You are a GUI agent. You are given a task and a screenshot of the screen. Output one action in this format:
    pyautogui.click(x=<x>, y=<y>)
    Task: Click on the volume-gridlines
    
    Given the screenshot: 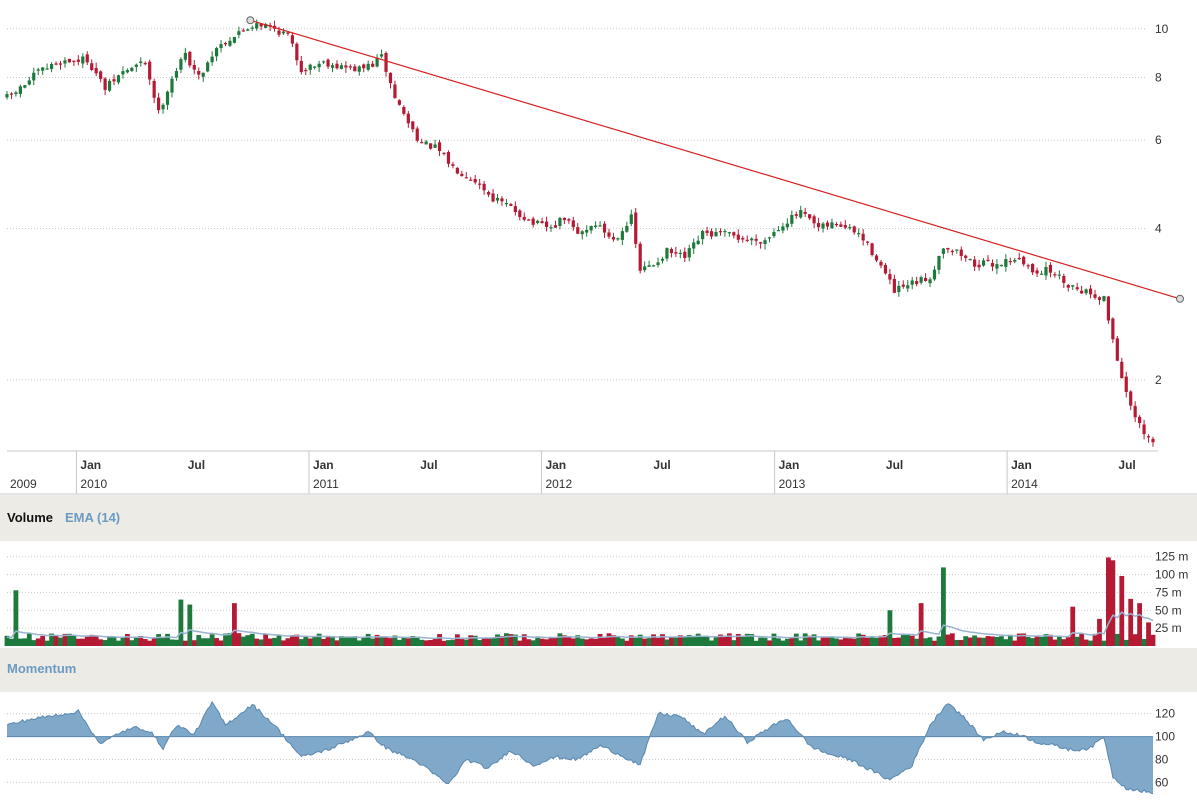 What is the action you would take?
    pyautogui.click(x=580, y=592)
    